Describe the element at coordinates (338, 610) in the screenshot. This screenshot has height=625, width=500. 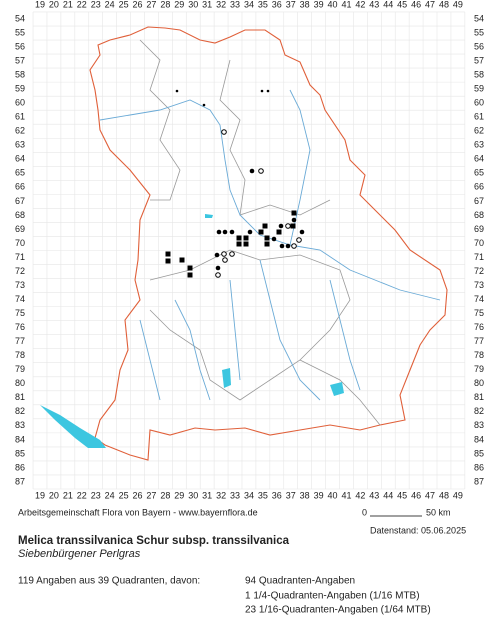
I see `summary-line: 23 1/16-Quadranten-Angaben (1/64 MTB)` at that location.